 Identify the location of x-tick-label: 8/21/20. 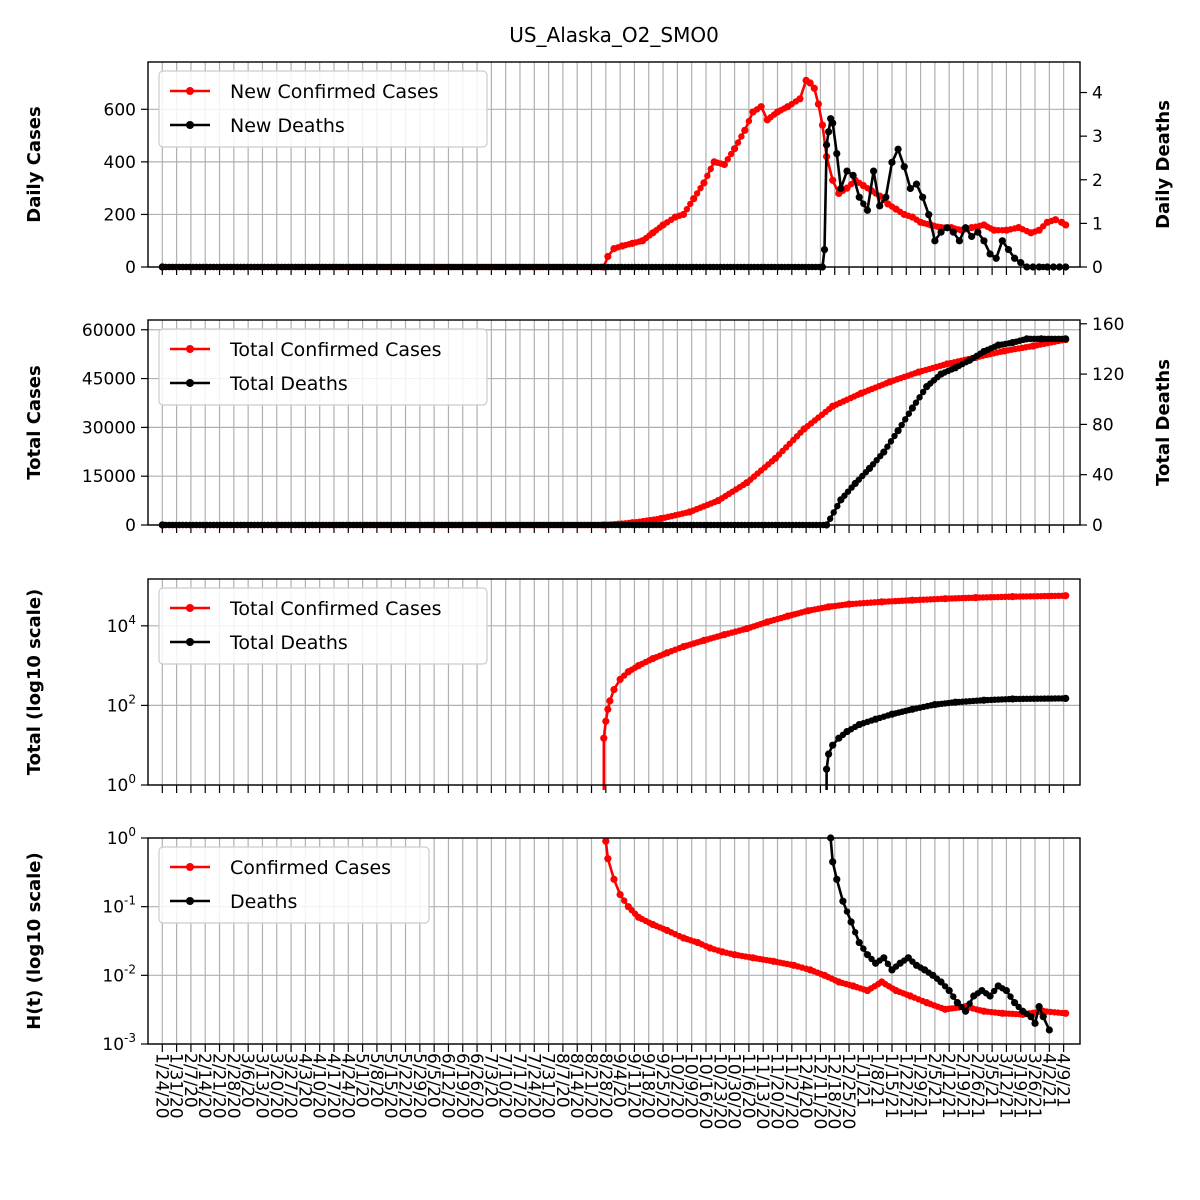
(591, 1086).